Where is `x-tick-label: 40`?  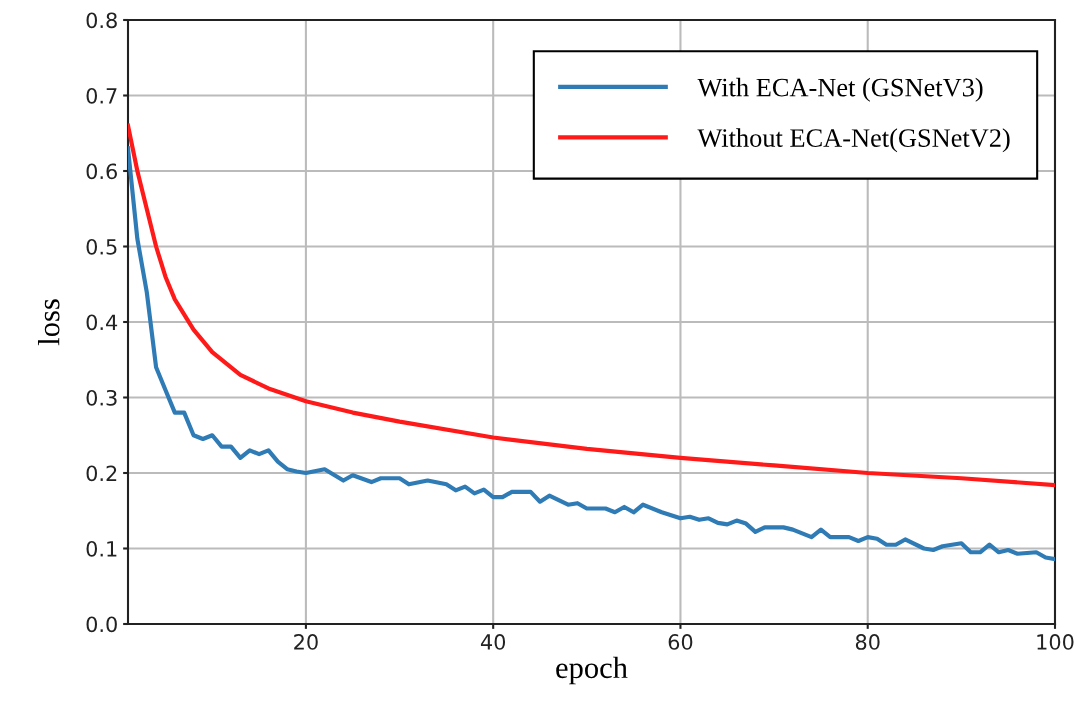 x-tick-label: 40 is located at coordinates (493, 642).